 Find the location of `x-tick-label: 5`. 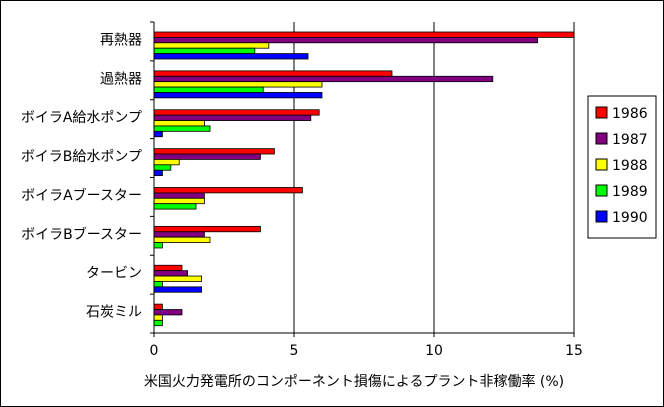

x-tick-label: 5 is located at coordinates (294, 351).